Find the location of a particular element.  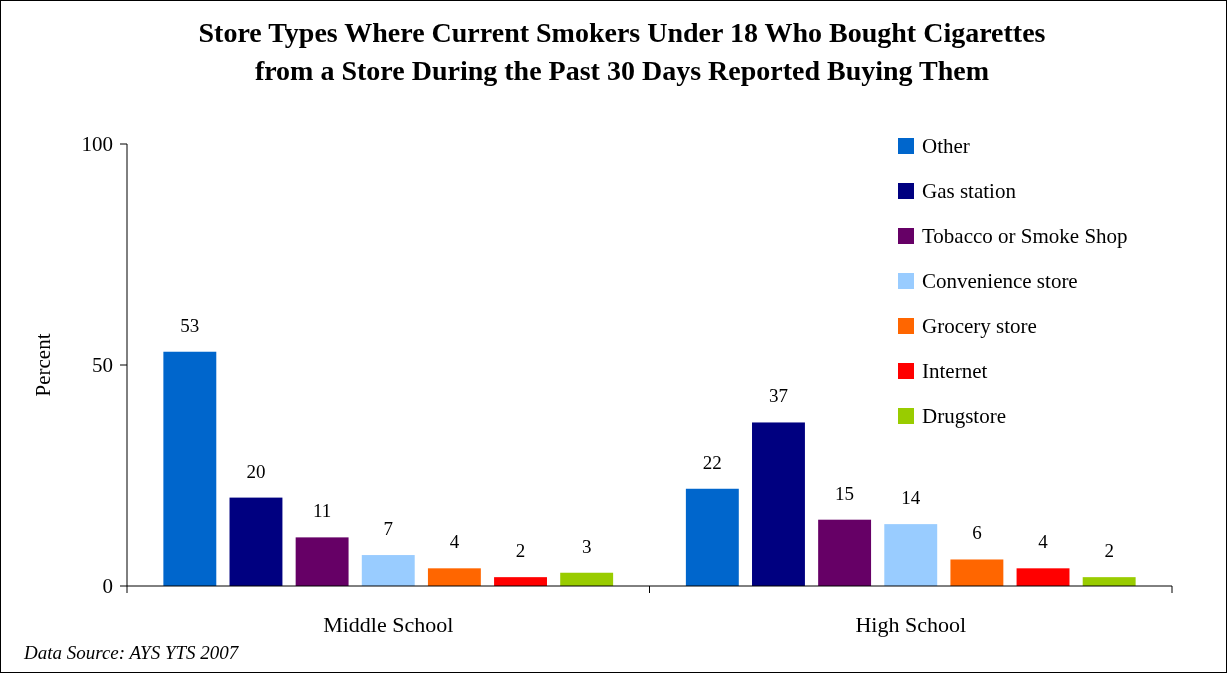

data-label: 6 is located at coordinates (977, 533).